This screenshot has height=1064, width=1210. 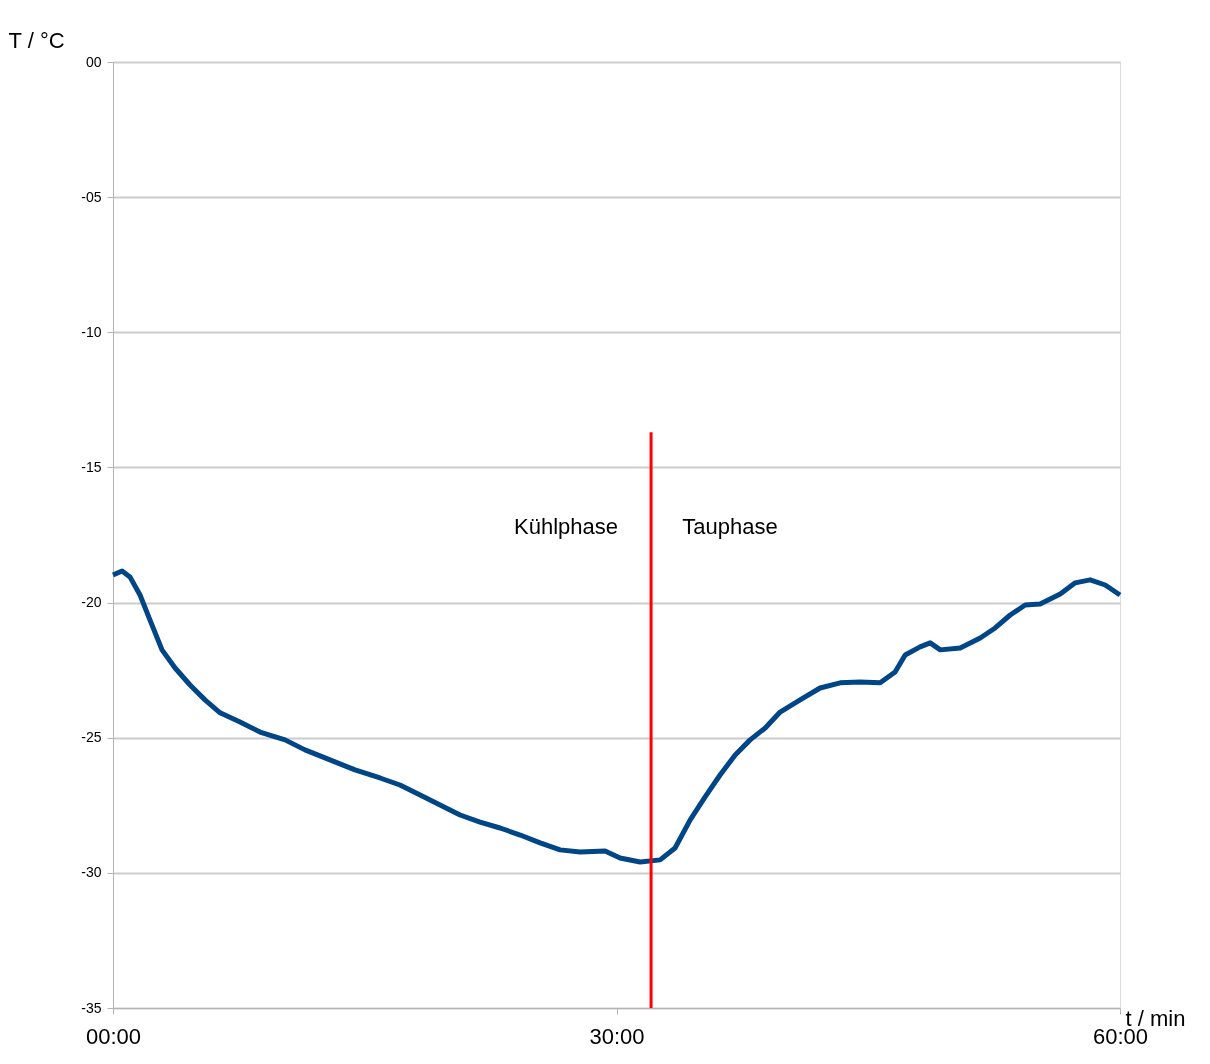 I want to click on annotation: Tauphase, so click(x=730, y=526).